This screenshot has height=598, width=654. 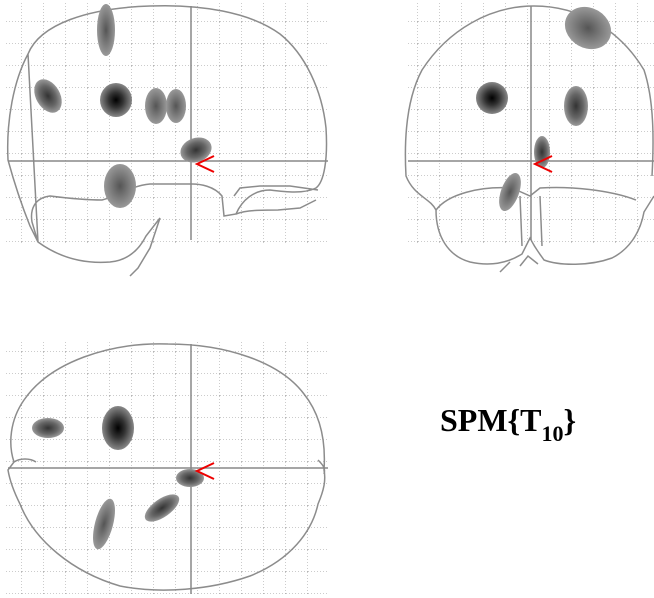 I want to click on statistic-label-suffix: }, so click(x=570, y=420).